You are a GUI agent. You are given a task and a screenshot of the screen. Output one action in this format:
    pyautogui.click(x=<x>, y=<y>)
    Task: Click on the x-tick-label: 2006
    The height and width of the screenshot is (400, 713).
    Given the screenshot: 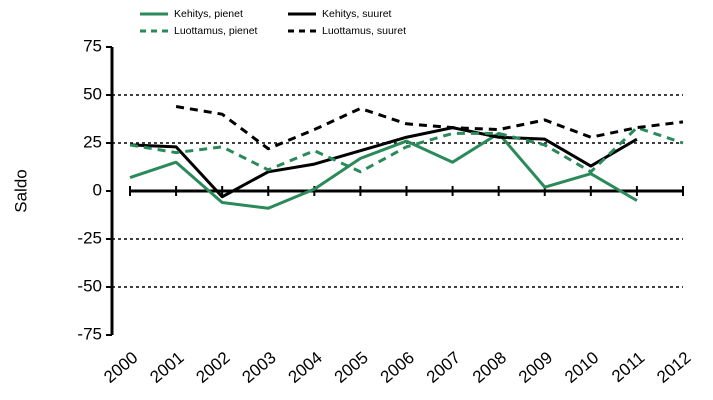 What is the action you would take?
    pyautogui.click(x=397, y=367)
    